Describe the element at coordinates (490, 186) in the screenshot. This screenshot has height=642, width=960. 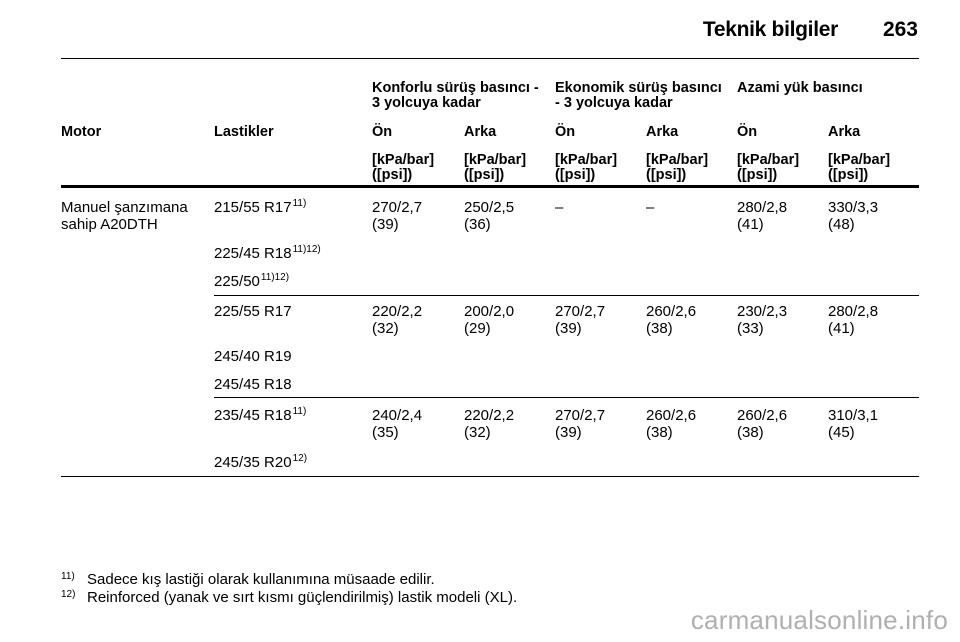
I see `table-header-rule` at that location.